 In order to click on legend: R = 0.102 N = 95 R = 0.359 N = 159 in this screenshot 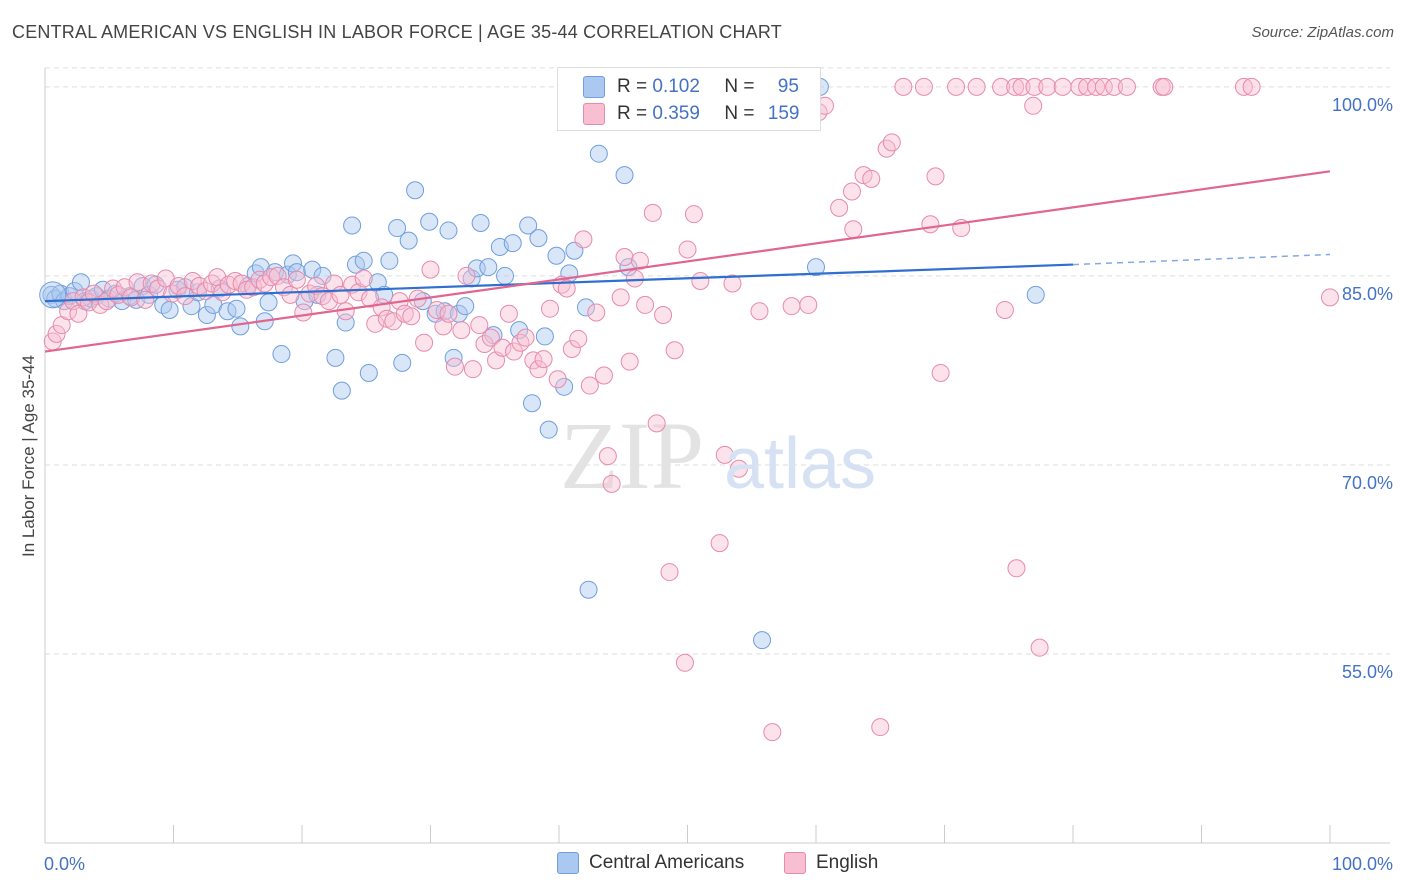, I will do `click(689, 99)`.